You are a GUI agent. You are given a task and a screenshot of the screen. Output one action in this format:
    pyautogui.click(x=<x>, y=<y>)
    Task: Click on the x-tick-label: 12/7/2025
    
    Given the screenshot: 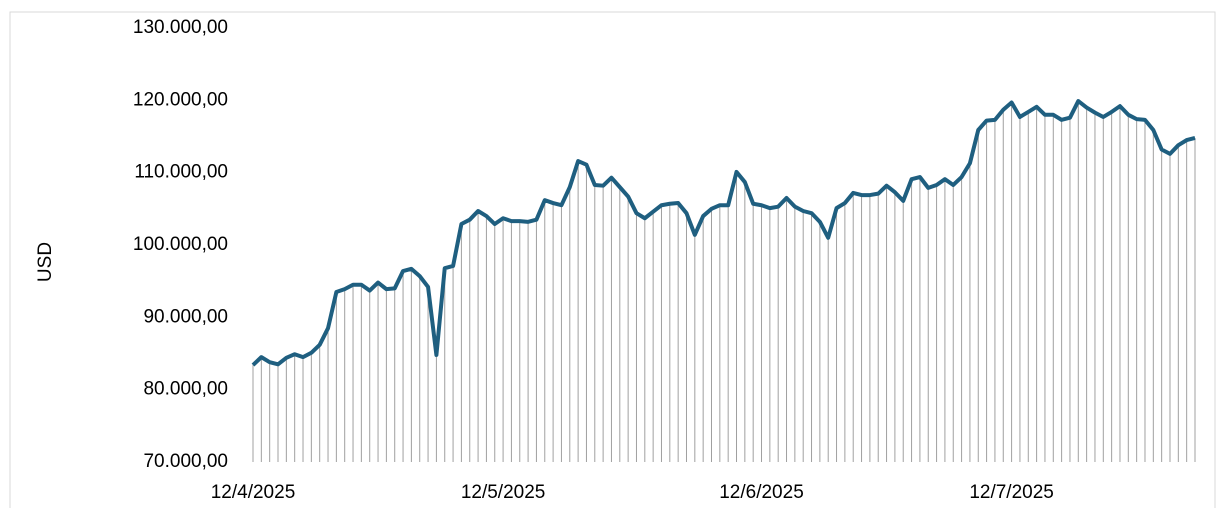 What is the action you would take?
    pyautogui.click(x=1011, y=492)
    